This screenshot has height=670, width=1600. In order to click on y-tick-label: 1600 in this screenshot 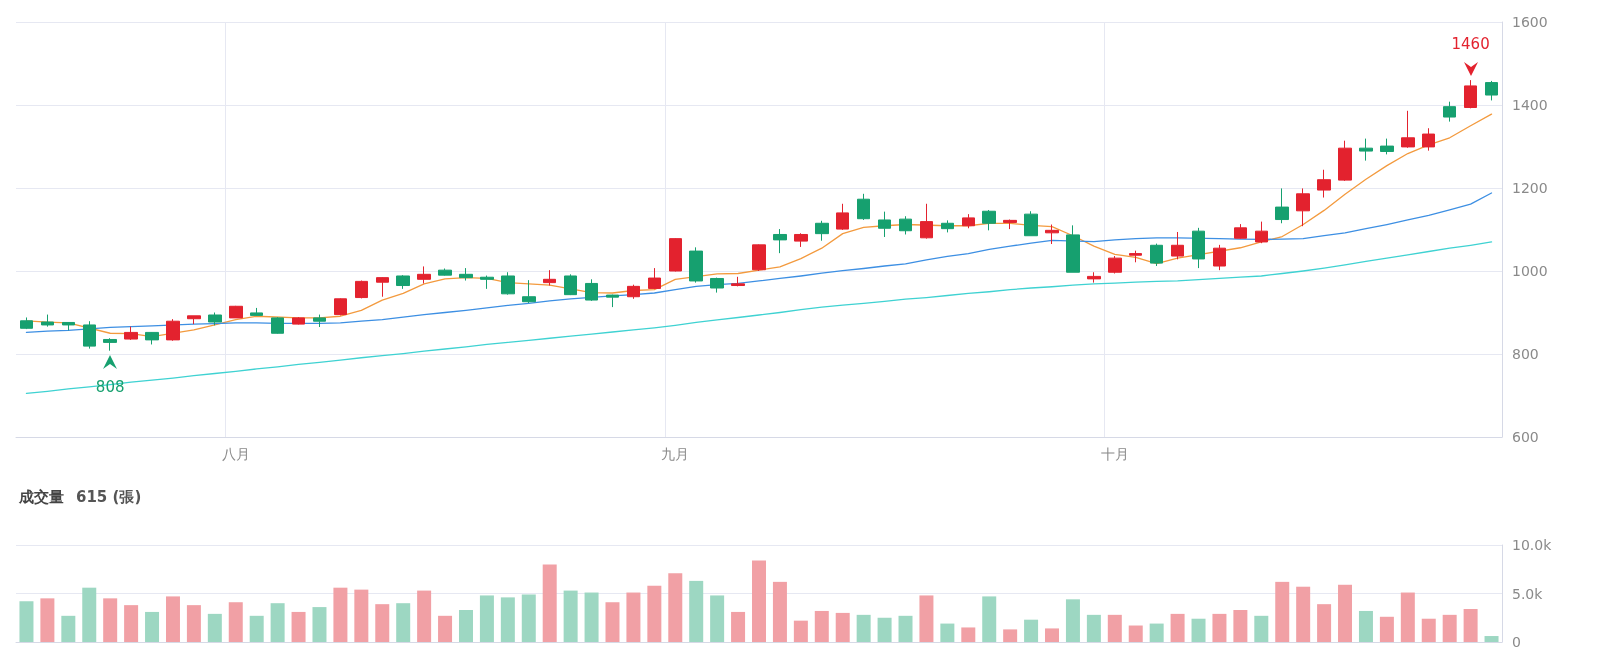, I will do `click(1530, 22)`.